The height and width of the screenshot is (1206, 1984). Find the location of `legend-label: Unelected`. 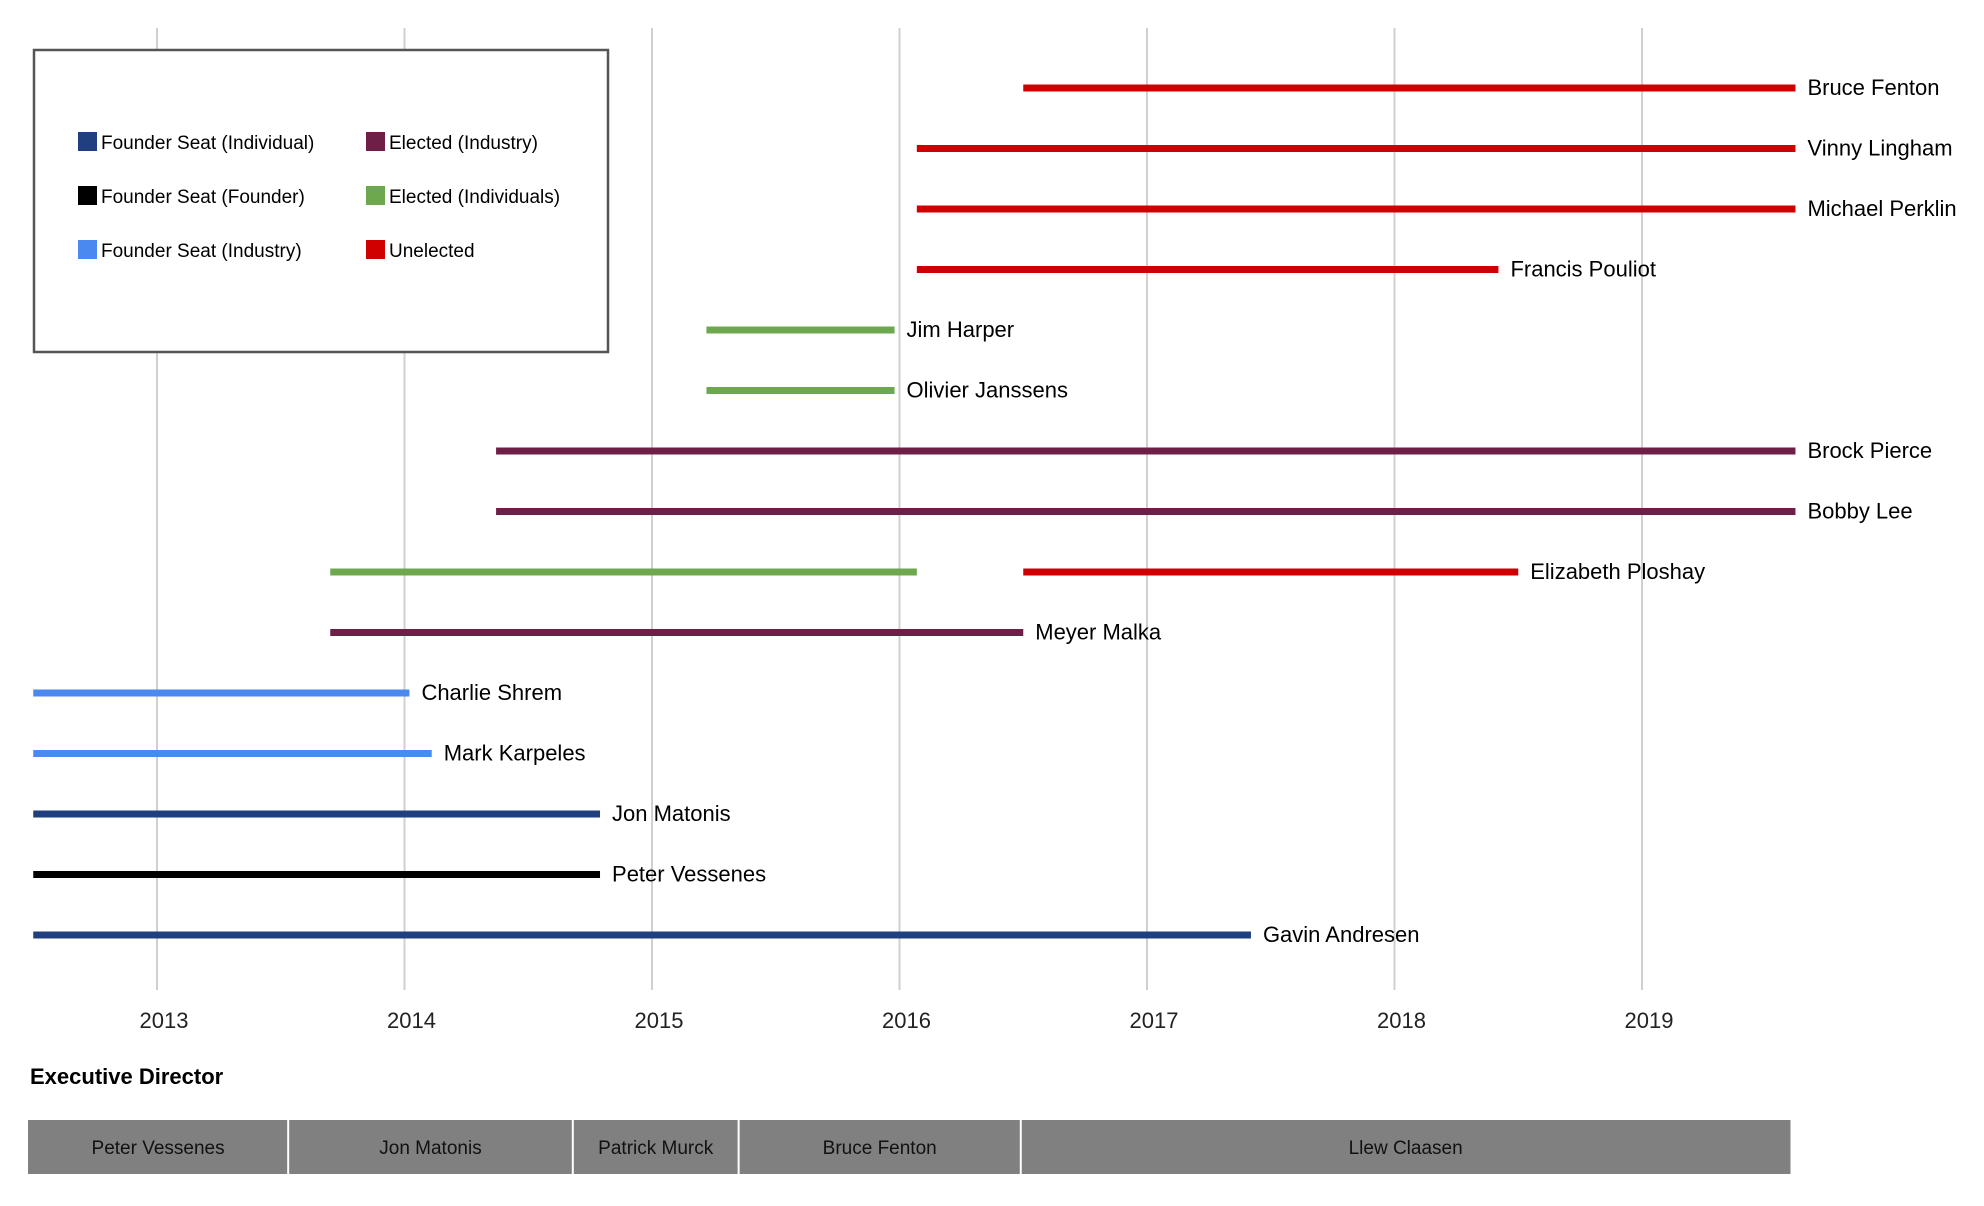

legend-label: Unelected is located at coordinates (432, 251).